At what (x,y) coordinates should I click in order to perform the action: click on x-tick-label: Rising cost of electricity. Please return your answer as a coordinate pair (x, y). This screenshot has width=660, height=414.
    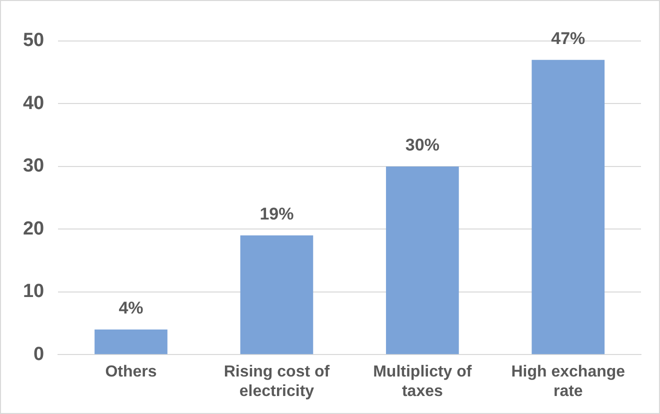
    Looking at the image, I should click on (277, 382).